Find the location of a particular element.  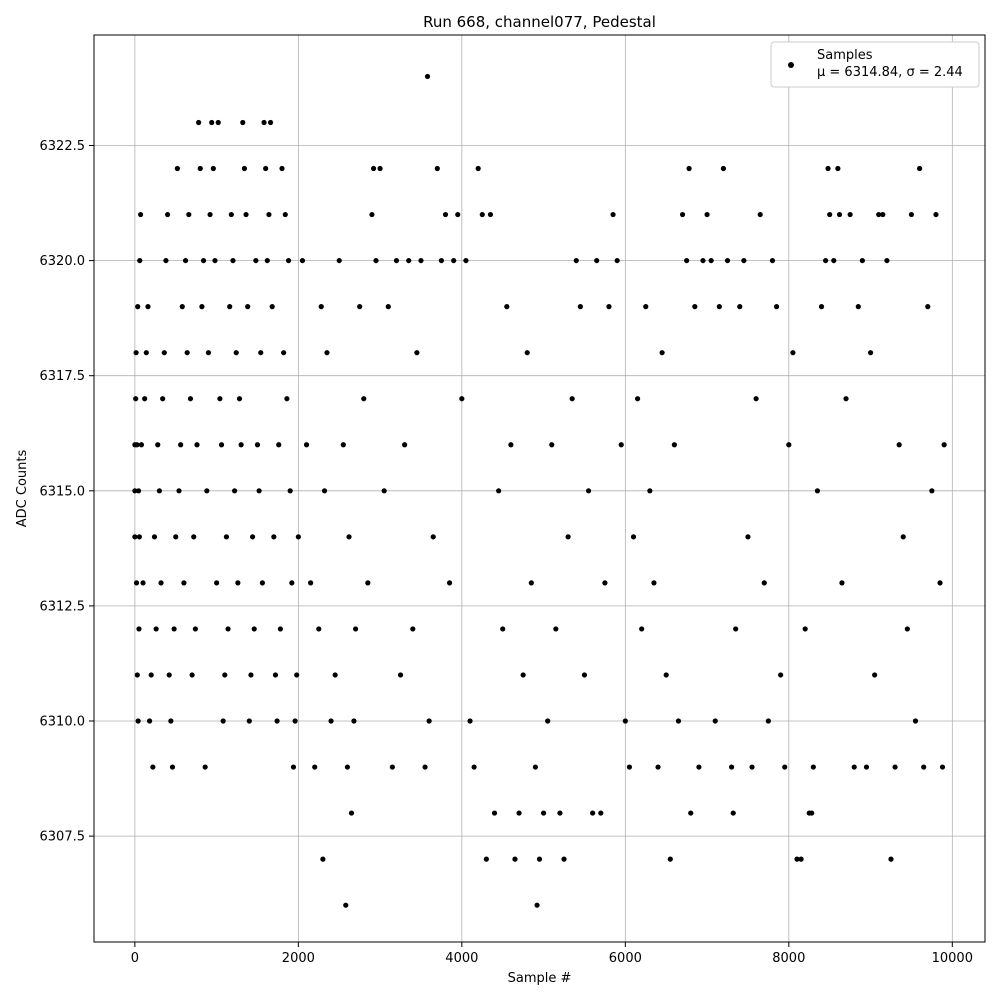

x-axis-label: Sample # is located at coordinates (540, 978).